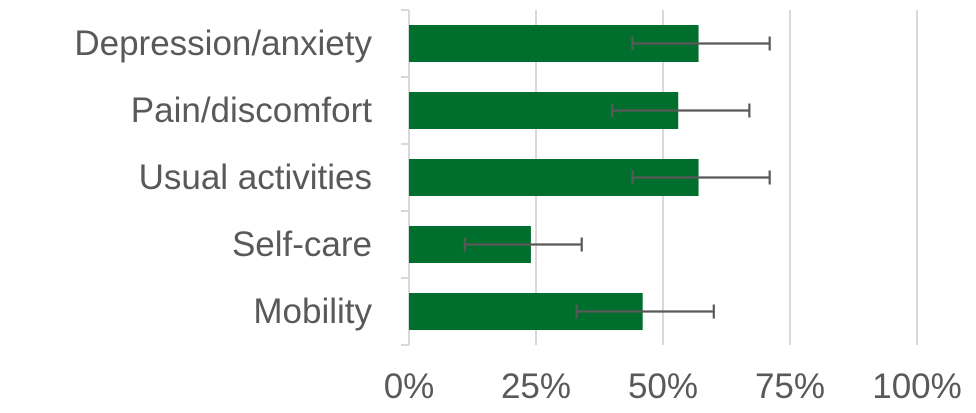 This screenshot has width=976, height=413. I want to click on x-tick-labels: 0% 25% 50% 75% 100%, so click(673, 386).